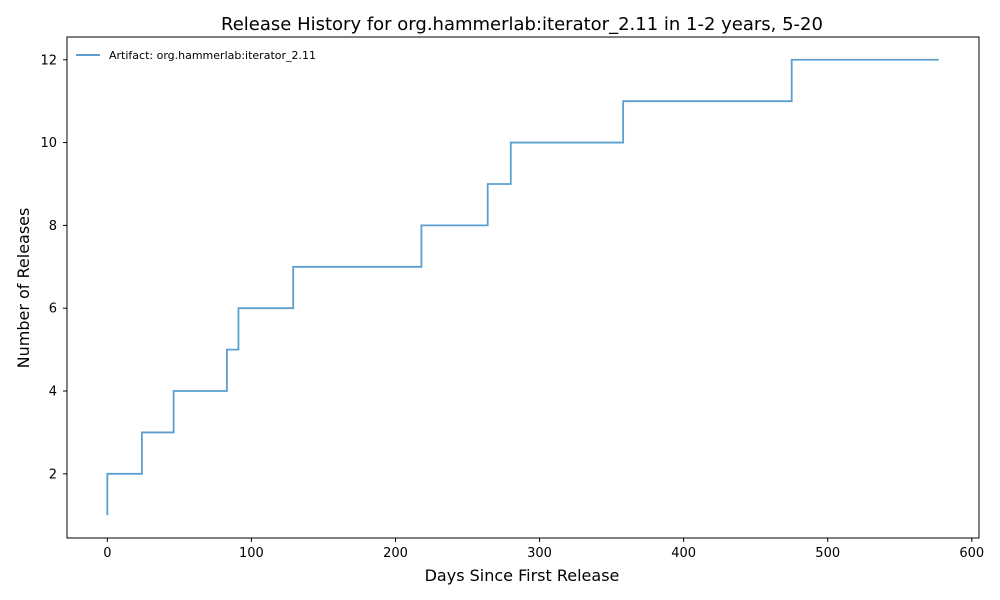 The image size is (1000, 600). Describe the element at coordinates (53, 226) in the screenshot. I see `y-tick-label: 8` at that location.